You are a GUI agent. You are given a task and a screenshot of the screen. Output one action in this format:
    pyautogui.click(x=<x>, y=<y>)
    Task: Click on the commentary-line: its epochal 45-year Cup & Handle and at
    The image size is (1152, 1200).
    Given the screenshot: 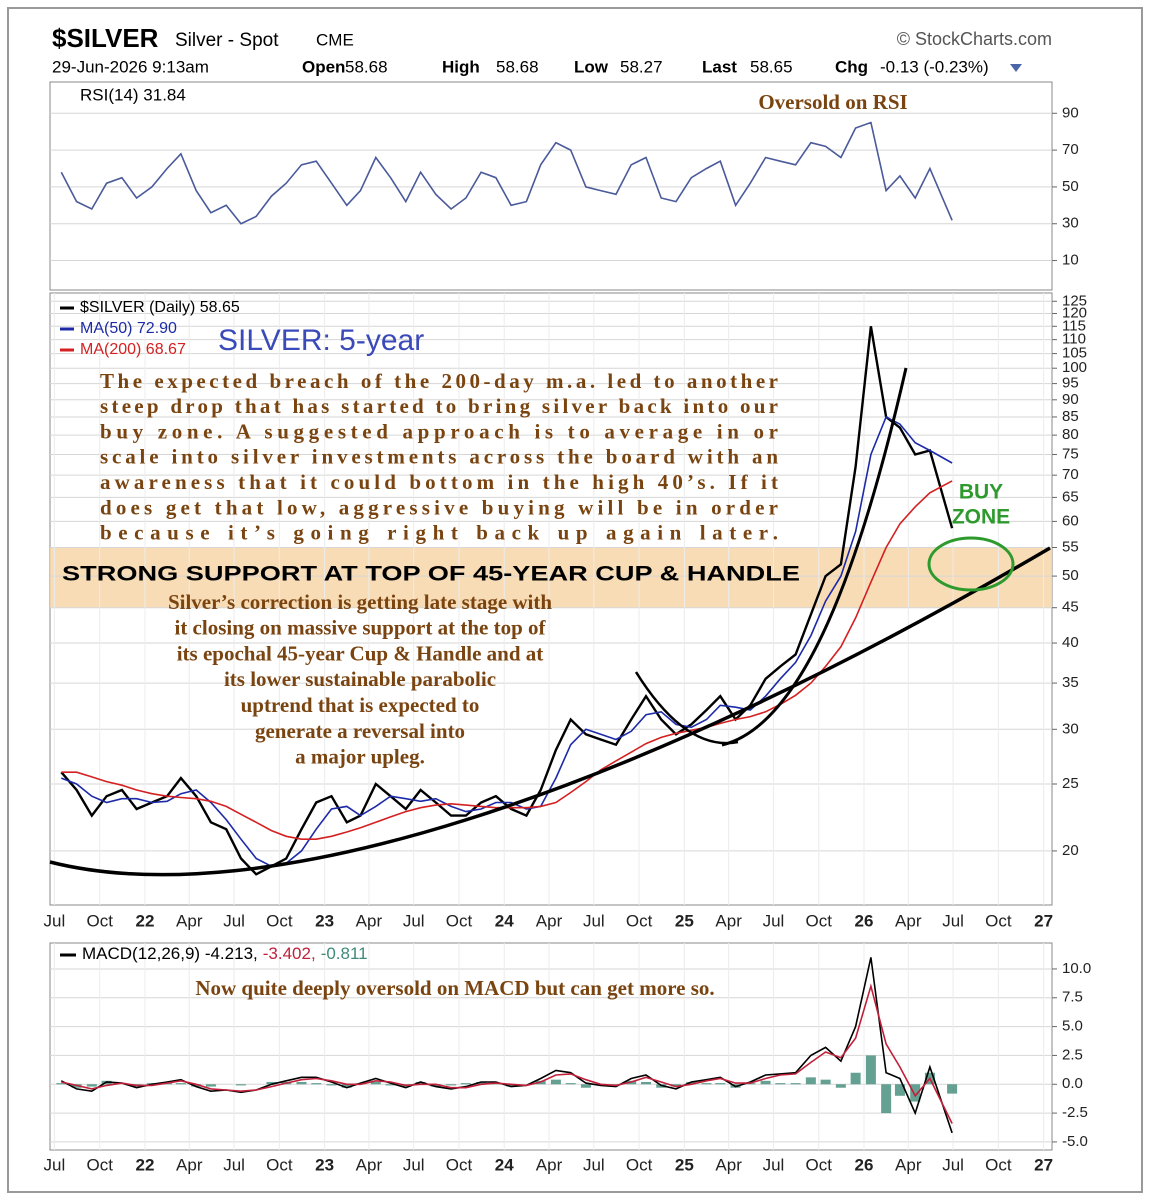 What is the action you would take?
    pyautogui.click(x=360, y=653)
    